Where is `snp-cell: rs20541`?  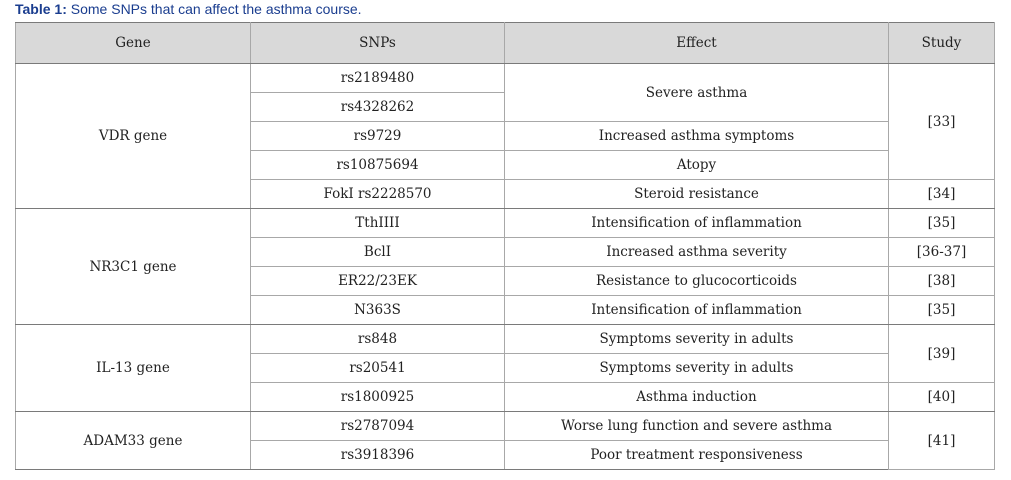 snp-cell: rs20541 is located at coordinates (377, 368).